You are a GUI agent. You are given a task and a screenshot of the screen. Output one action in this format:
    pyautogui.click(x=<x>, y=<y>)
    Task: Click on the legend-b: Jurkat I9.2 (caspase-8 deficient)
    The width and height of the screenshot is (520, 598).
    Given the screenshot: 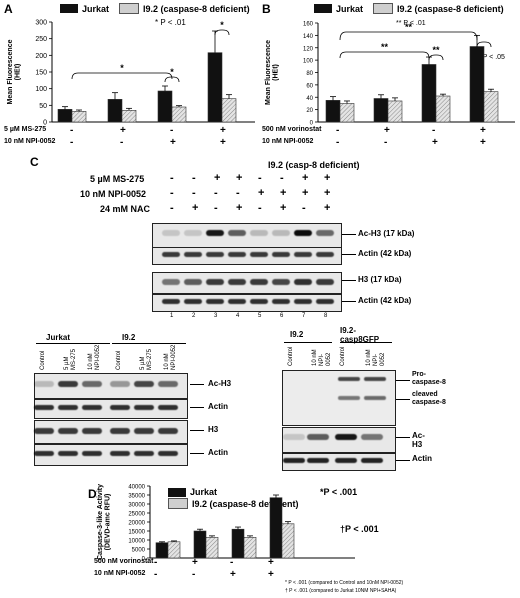 What is the action you would take?
    pyautogui.click(x=409, y=8)
    